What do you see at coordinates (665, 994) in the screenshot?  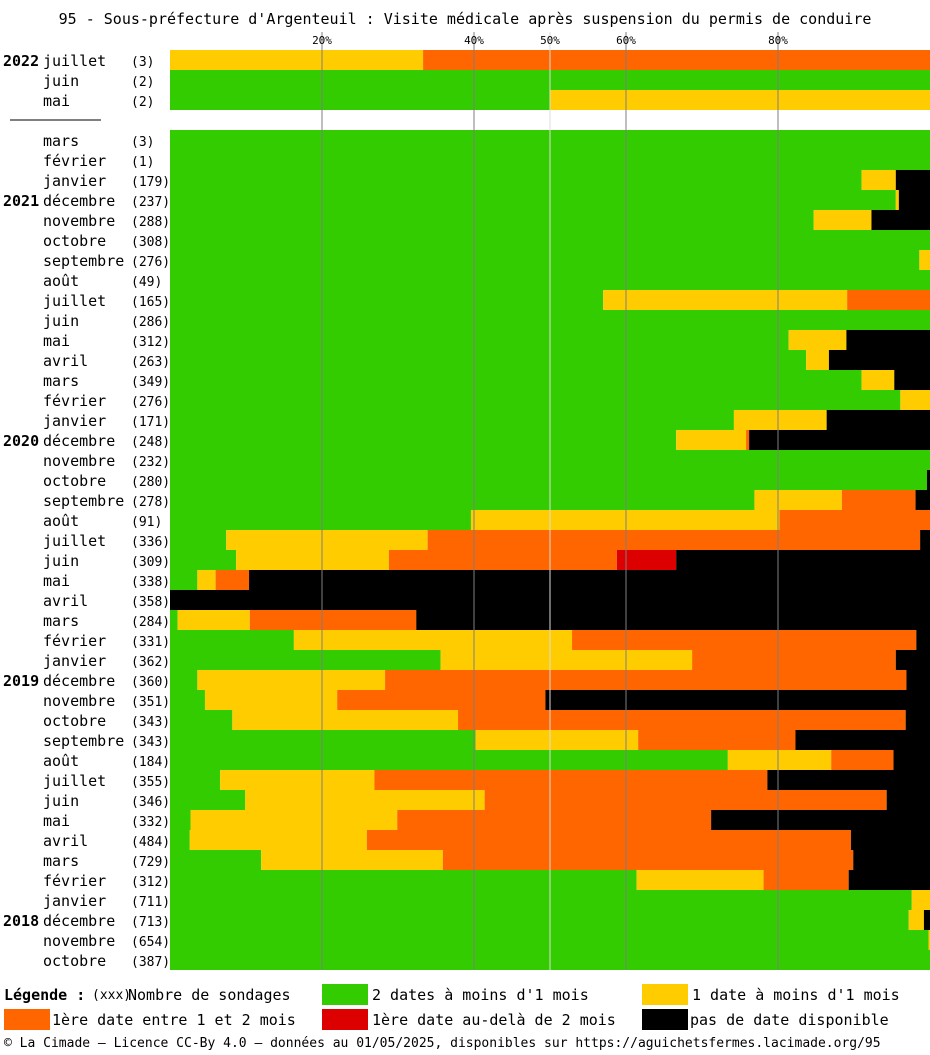 I see `legend-swatch-yellow` at bounding box center [665, 994].